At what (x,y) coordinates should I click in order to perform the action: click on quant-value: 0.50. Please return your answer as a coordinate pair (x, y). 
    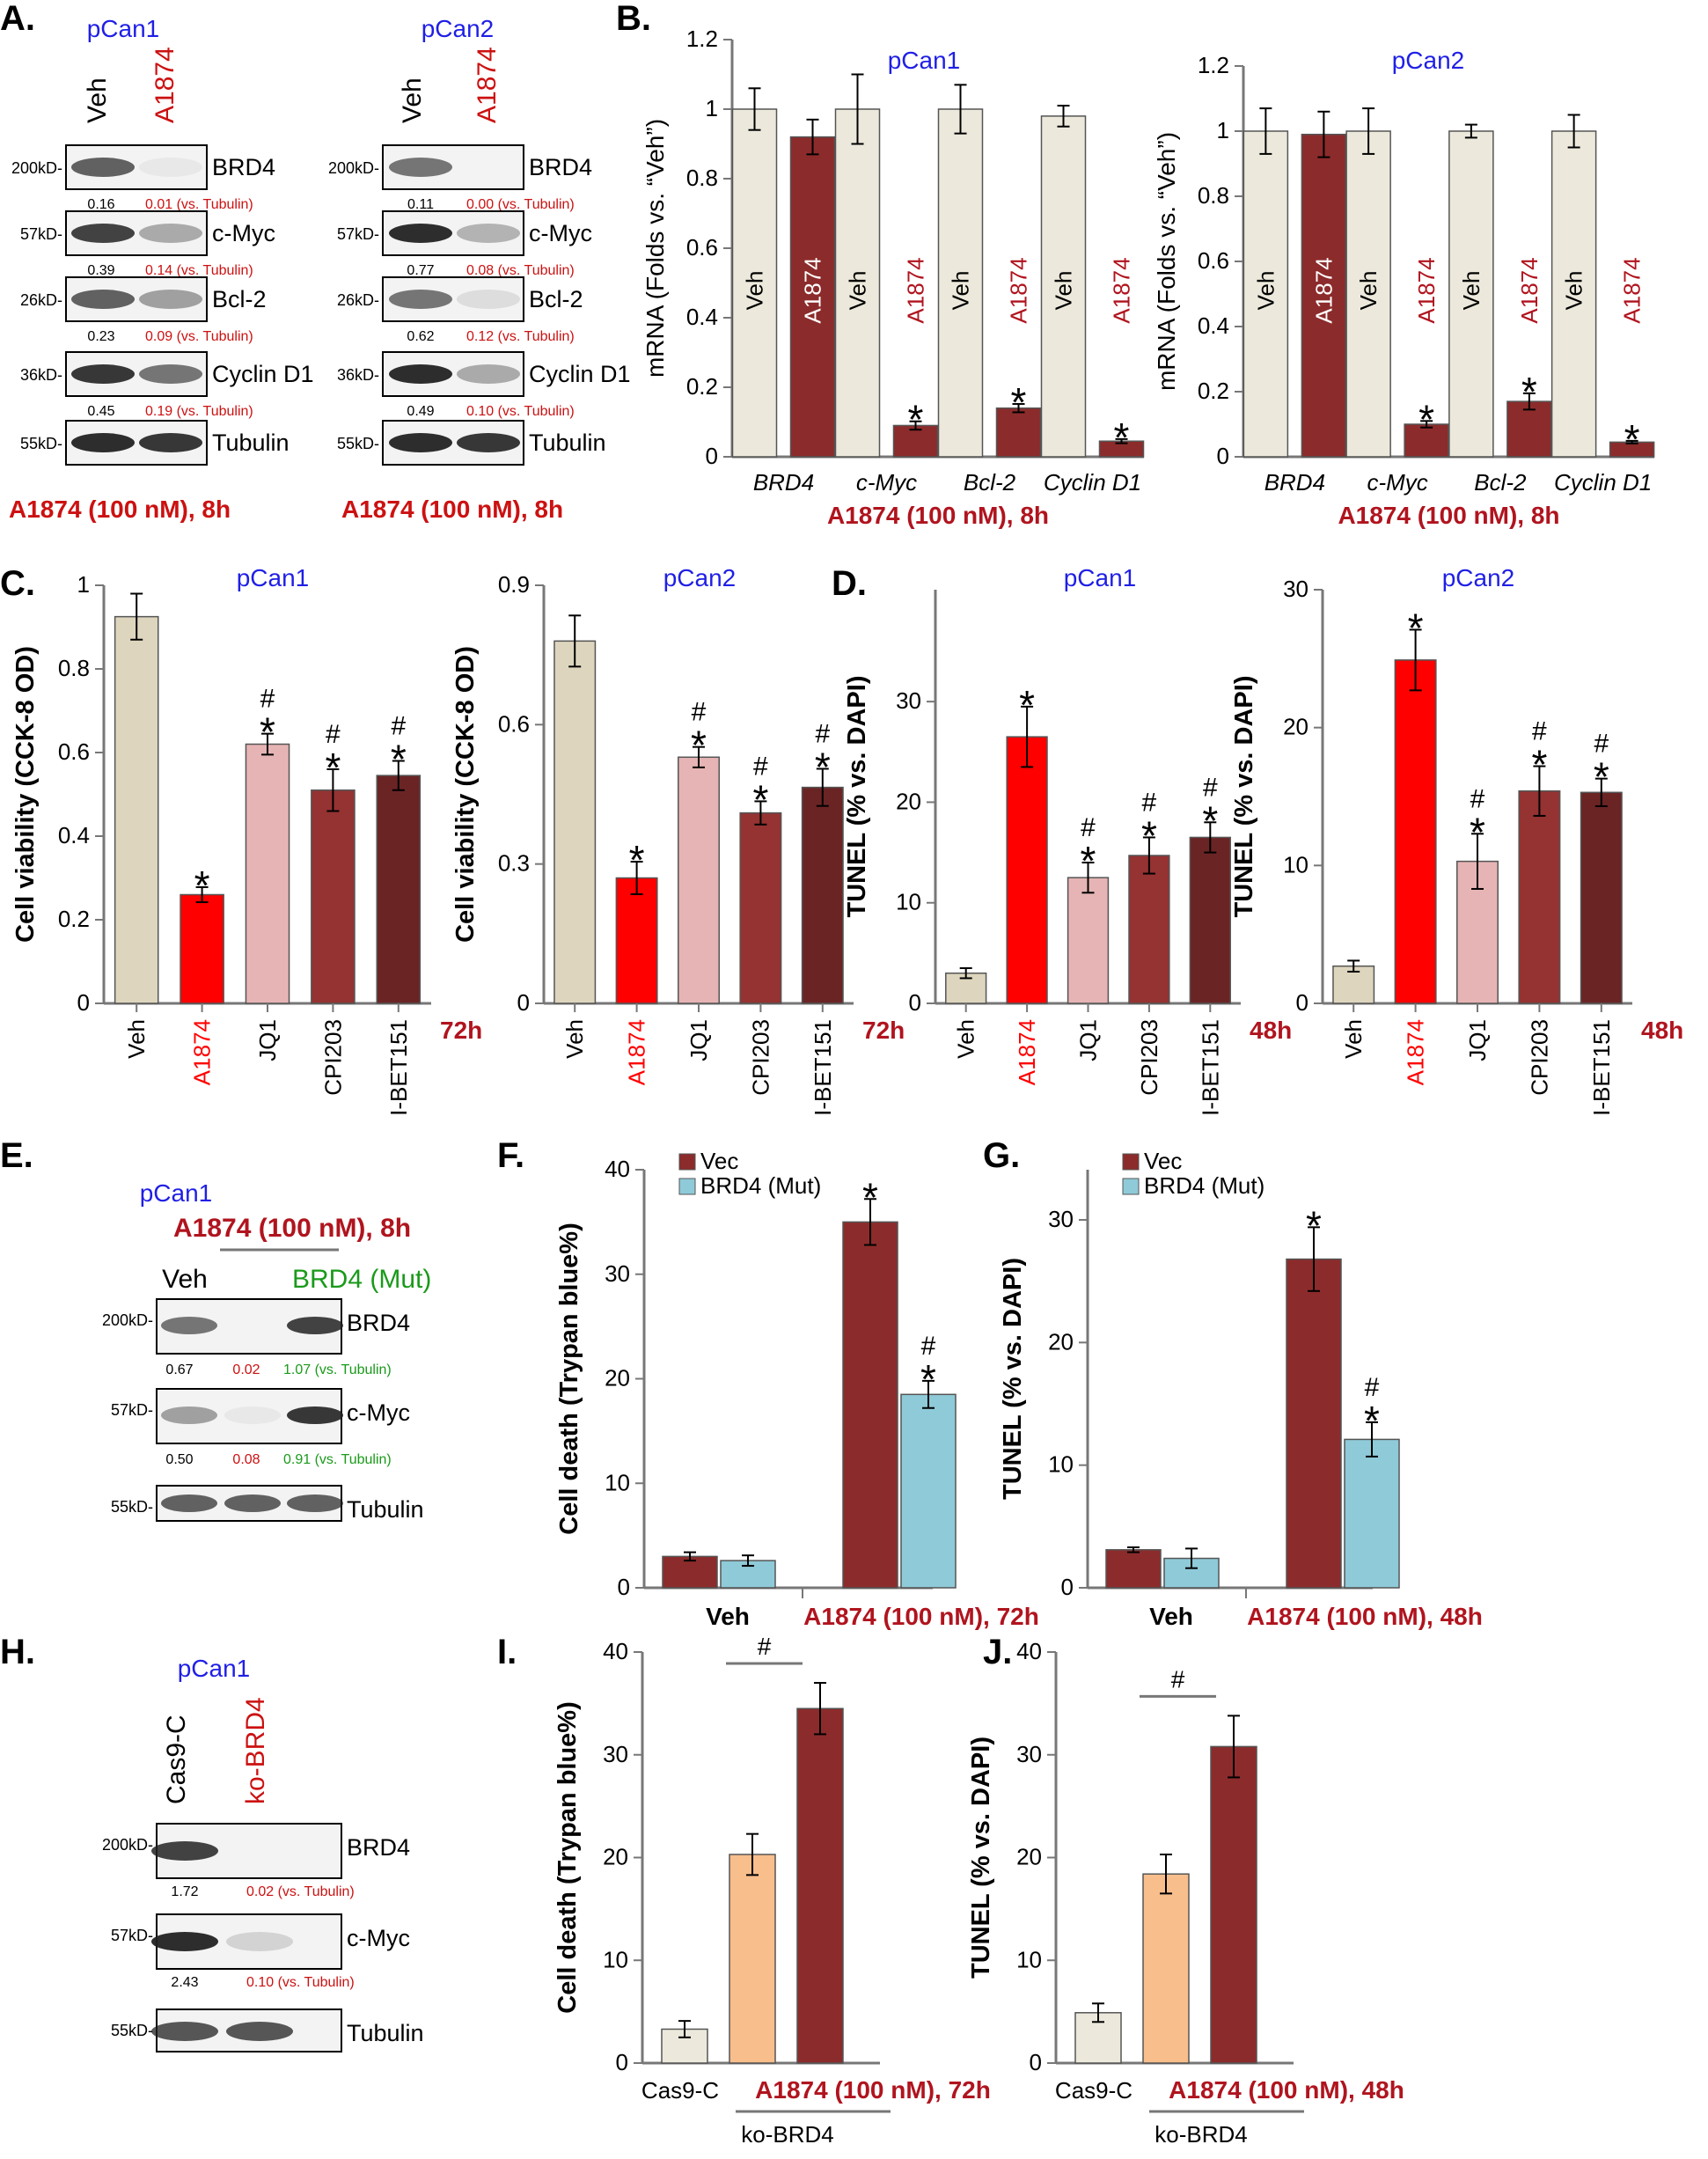
    Looking at the image, I should click on (179, 1459).